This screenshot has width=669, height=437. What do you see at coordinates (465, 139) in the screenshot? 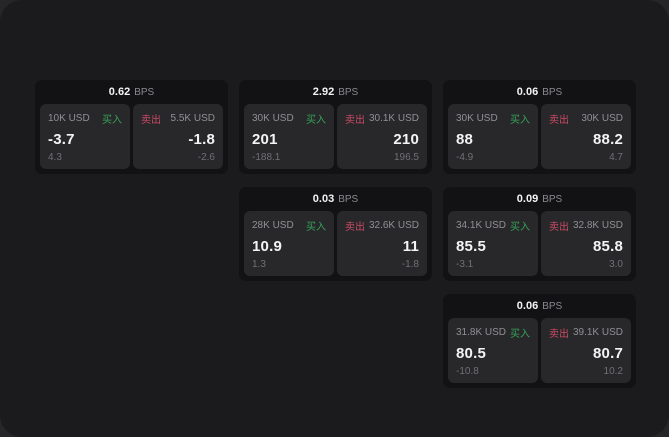
I see `buy-price: 88` at bounding box center [465, 139].